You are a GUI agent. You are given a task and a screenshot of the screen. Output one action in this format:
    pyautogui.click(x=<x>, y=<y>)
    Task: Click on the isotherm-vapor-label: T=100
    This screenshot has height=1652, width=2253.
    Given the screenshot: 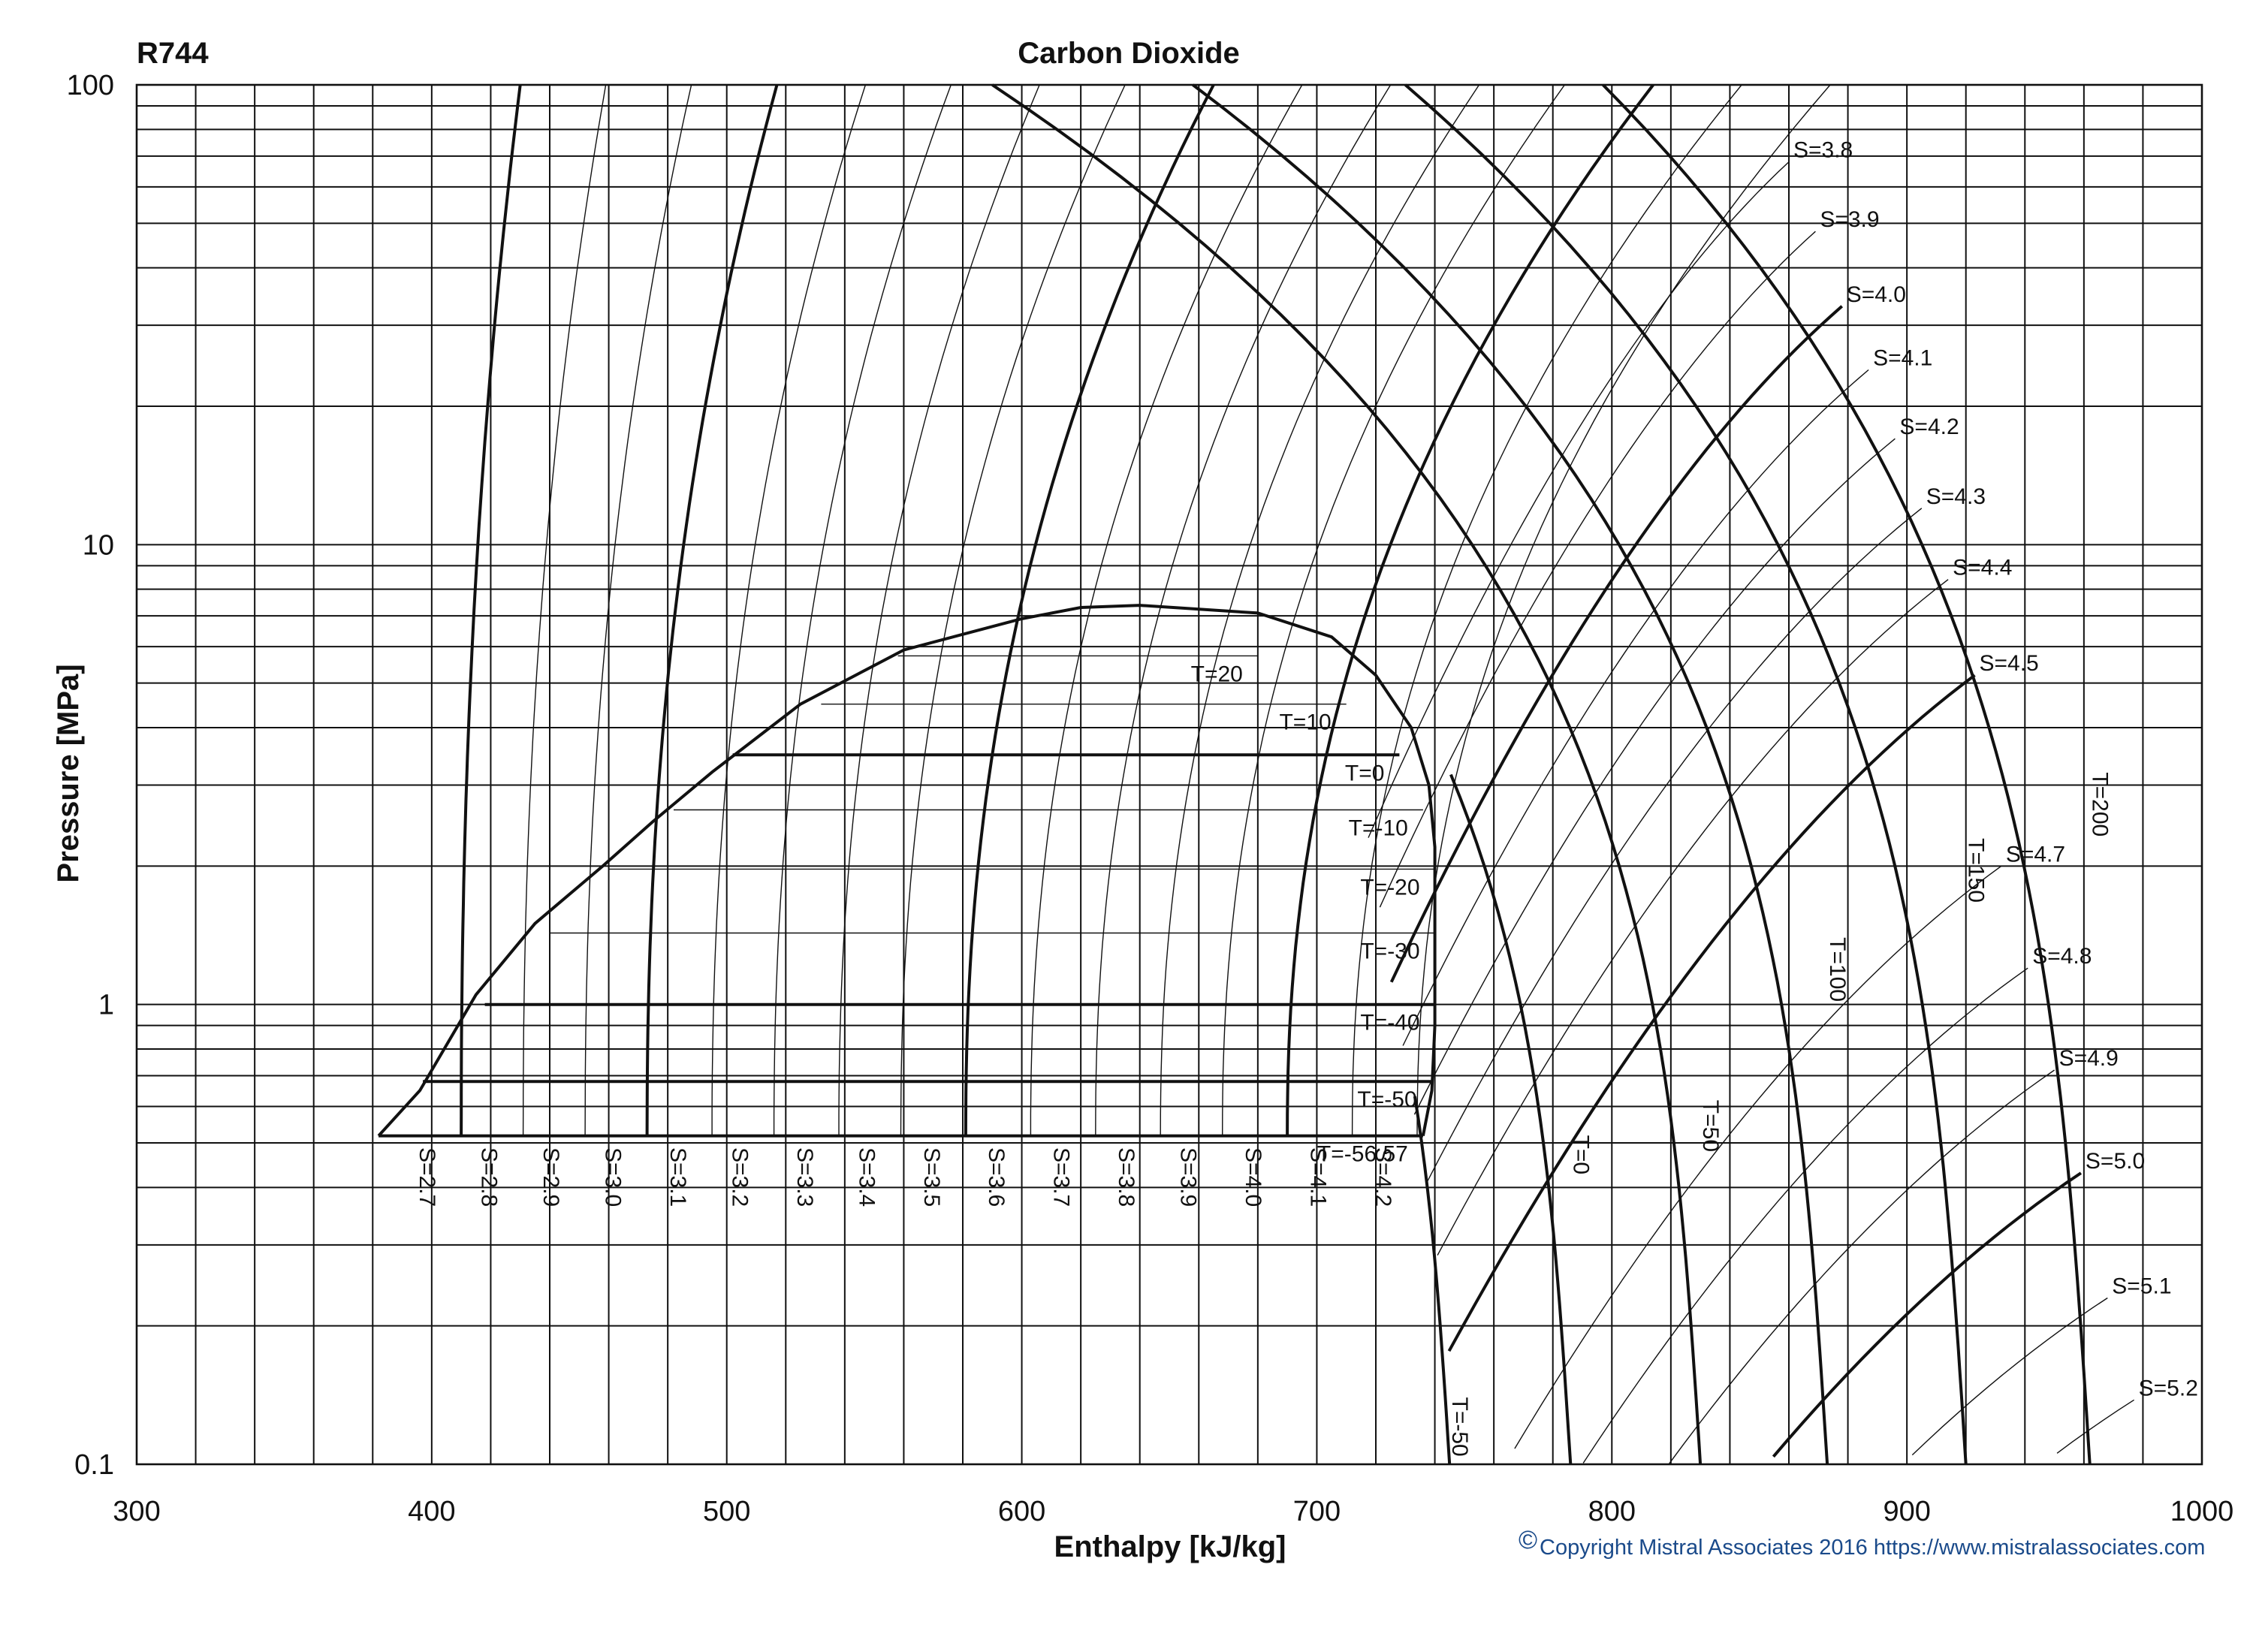 What is the action you would take?
    pyautogui.click(x=1837, y=969)
    